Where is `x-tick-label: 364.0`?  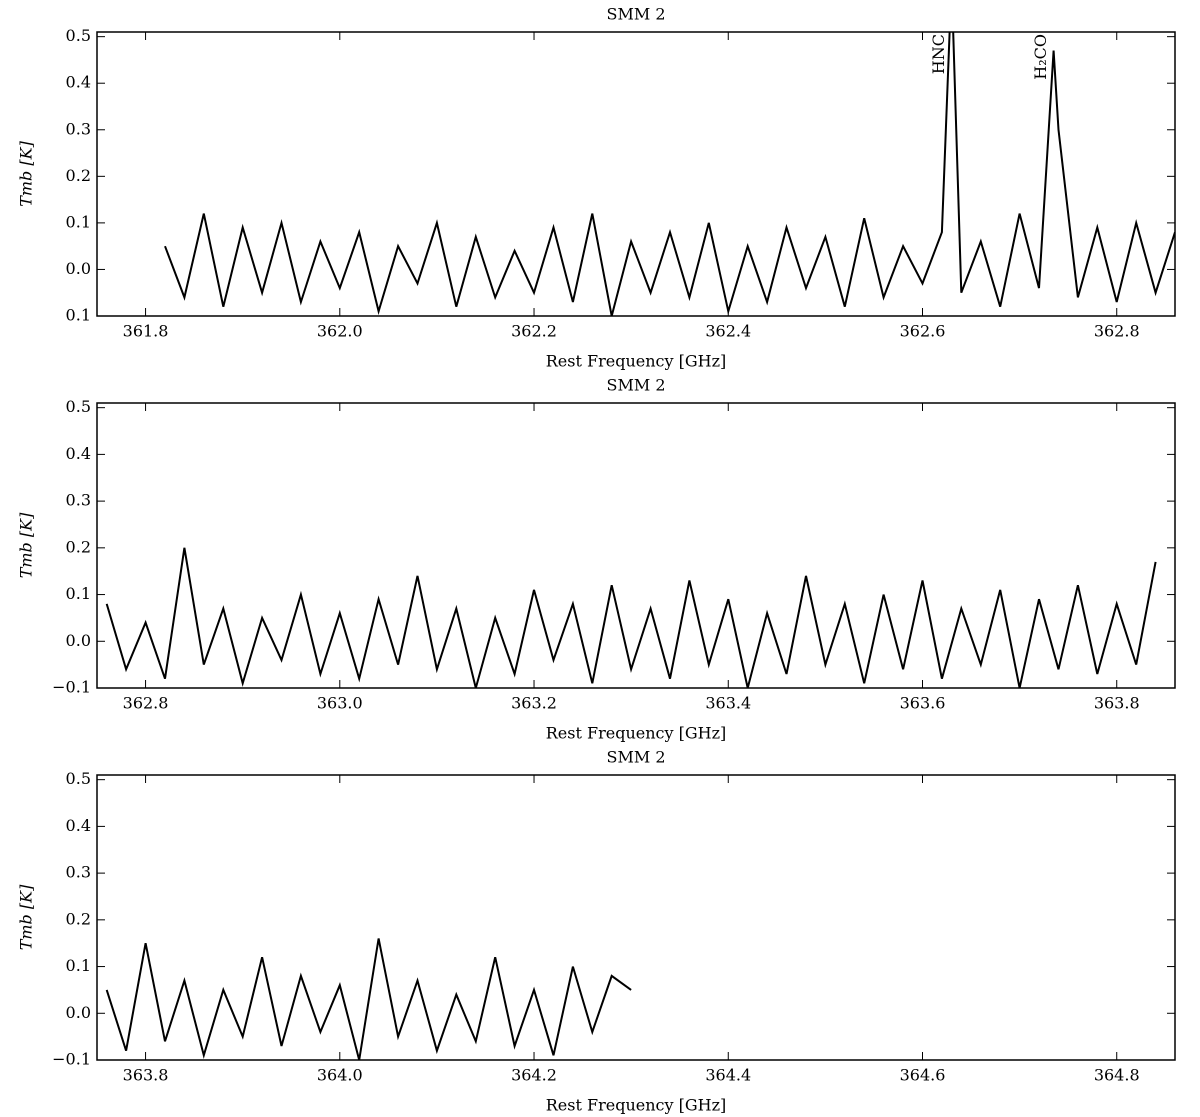 x-tick-label: 364.0 is located at coordinates (340, 1075).